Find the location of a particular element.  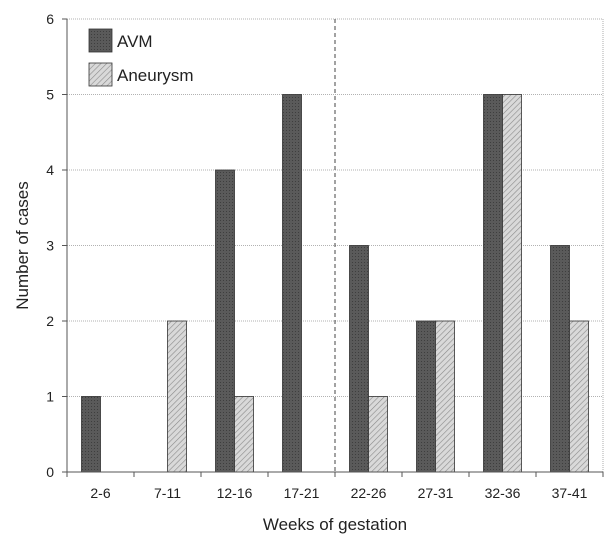

y-tick-label: 1 is located at coordinates (50, 397).